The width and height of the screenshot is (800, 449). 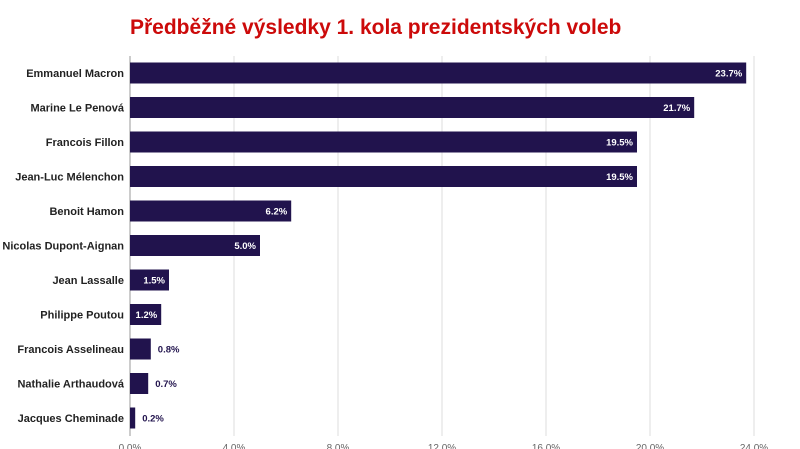 What do you see at coordinates (153, 419) in the screenshot?
I see `data-label: 0.2%` at bounding box center [153, 419].